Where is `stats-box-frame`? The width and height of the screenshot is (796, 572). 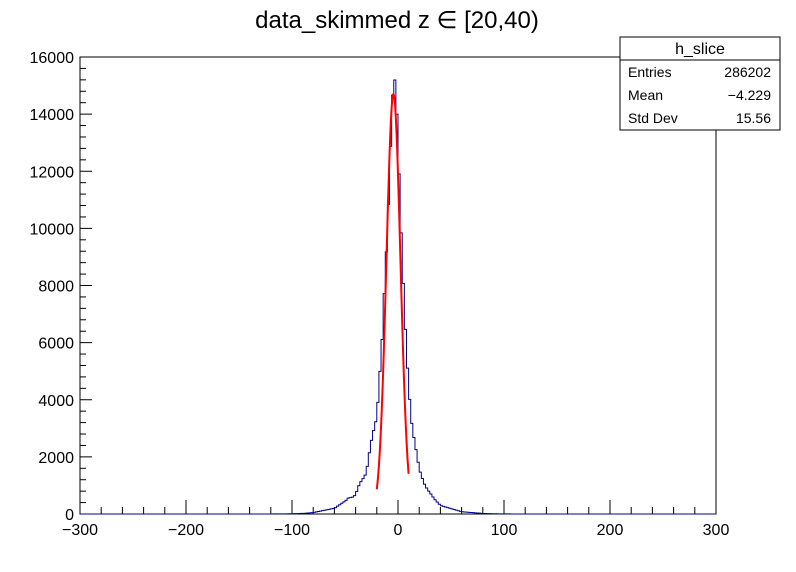 stats-box-frame is located at coordinates (700, 83).